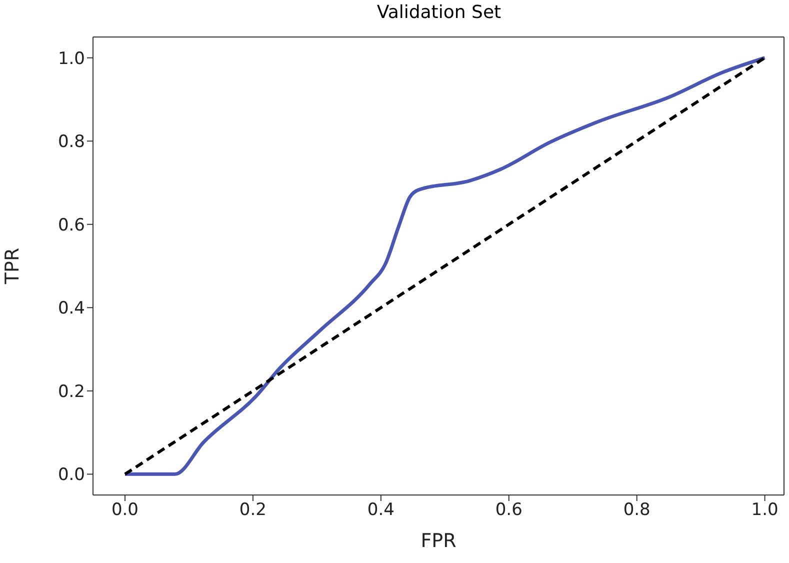  What do you see at coordinates (764, 510) in the screenshot?
I see `x-tick-label: 1.0` at bounding box center [764, 510].